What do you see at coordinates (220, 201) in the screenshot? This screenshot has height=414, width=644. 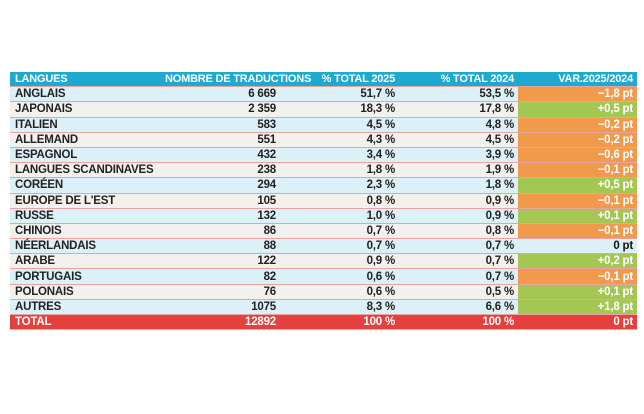 I see `count-cell: 105` at bounding box center [220, 201].